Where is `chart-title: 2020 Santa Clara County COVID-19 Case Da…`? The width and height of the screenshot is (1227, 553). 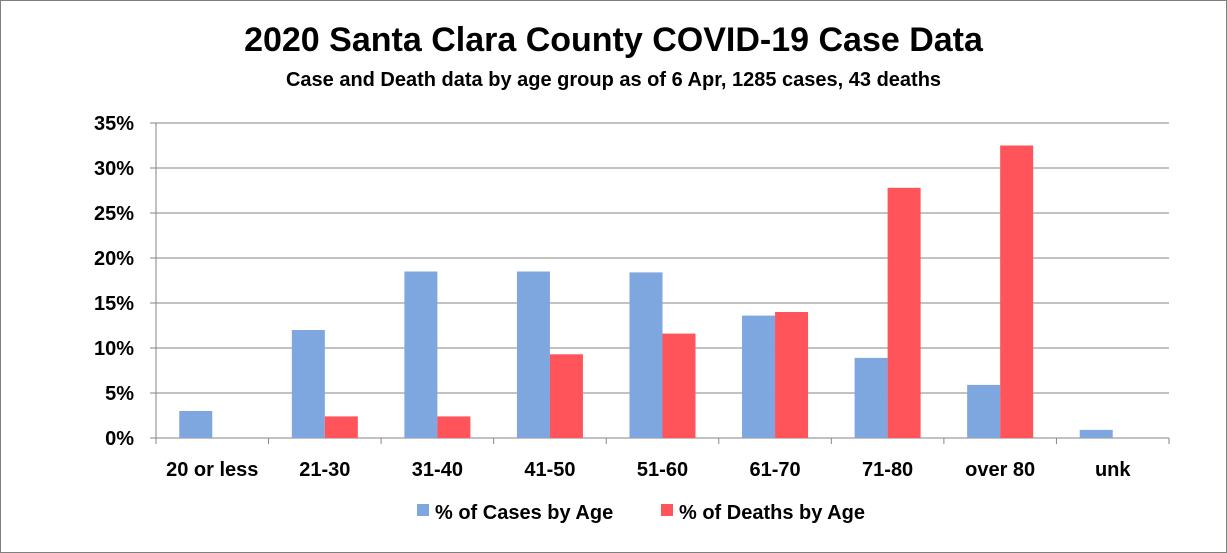
chart-title: 2020 Santa Clara County COVID-19 Case Da… is located at coordinates (613, 40).